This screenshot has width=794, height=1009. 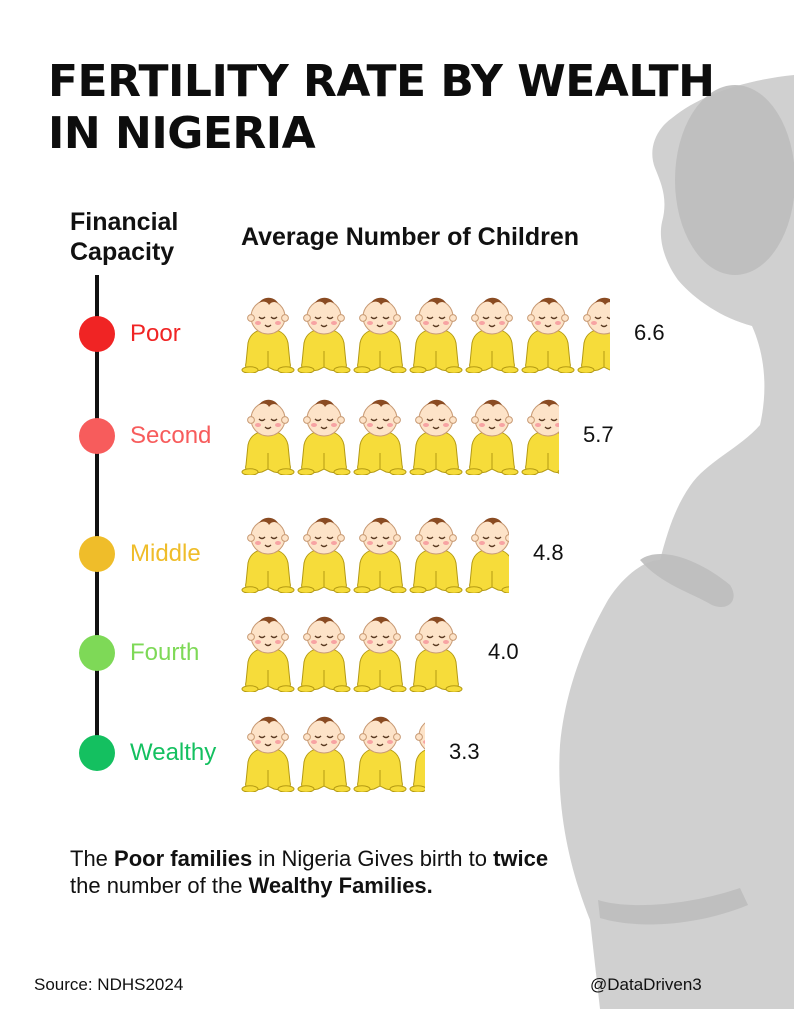 What do you see at coordinates (548, 552) in the screenshot?
I see `value-label-middle: 4.8` at bounding box center [548, 552].